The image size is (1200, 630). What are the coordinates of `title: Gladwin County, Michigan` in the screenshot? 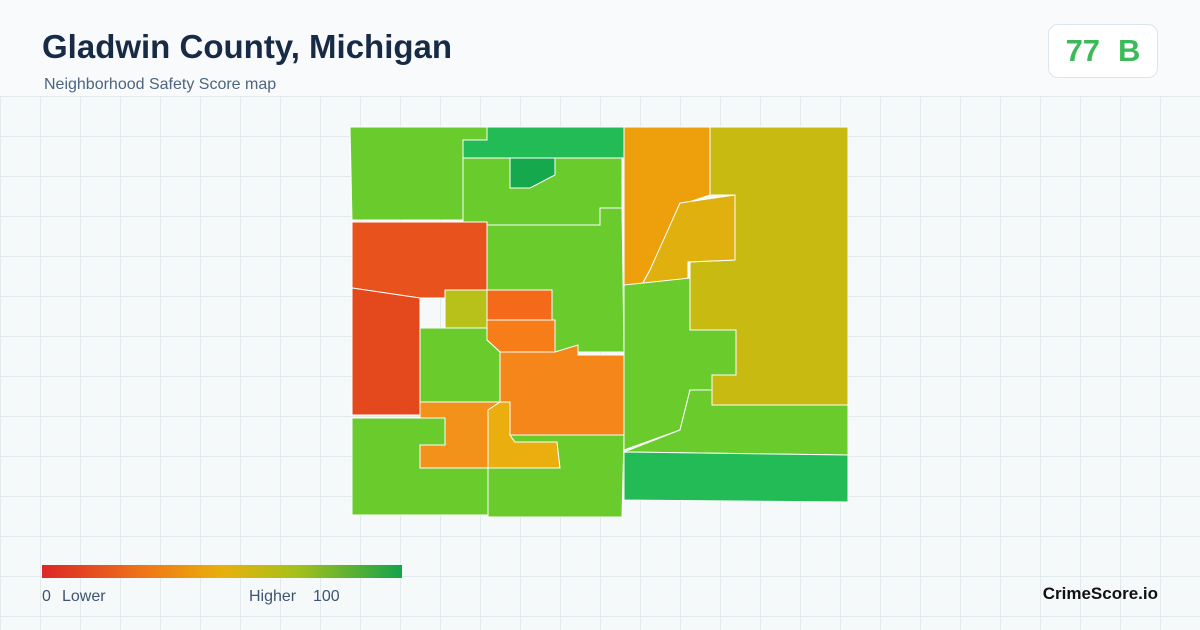 It's located at (247, 46).